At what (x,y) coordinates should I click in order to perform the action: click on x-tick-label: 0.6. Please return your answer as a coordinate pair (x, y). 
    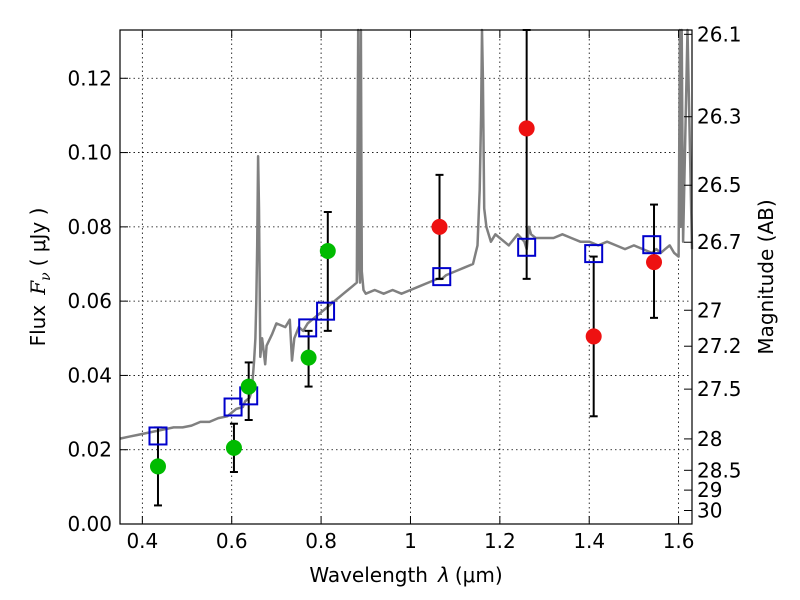
    Looking at the image, I should click on (232, 541).